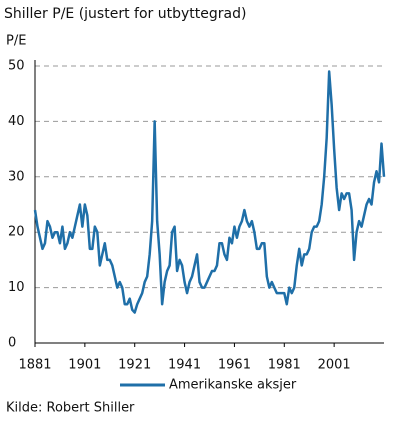 This screenshot has height=429, width=413. What do you see at coordinates (16, 287) in the screenshot?
I see `y-tick-label: 10` at bounding box center [16, 287].